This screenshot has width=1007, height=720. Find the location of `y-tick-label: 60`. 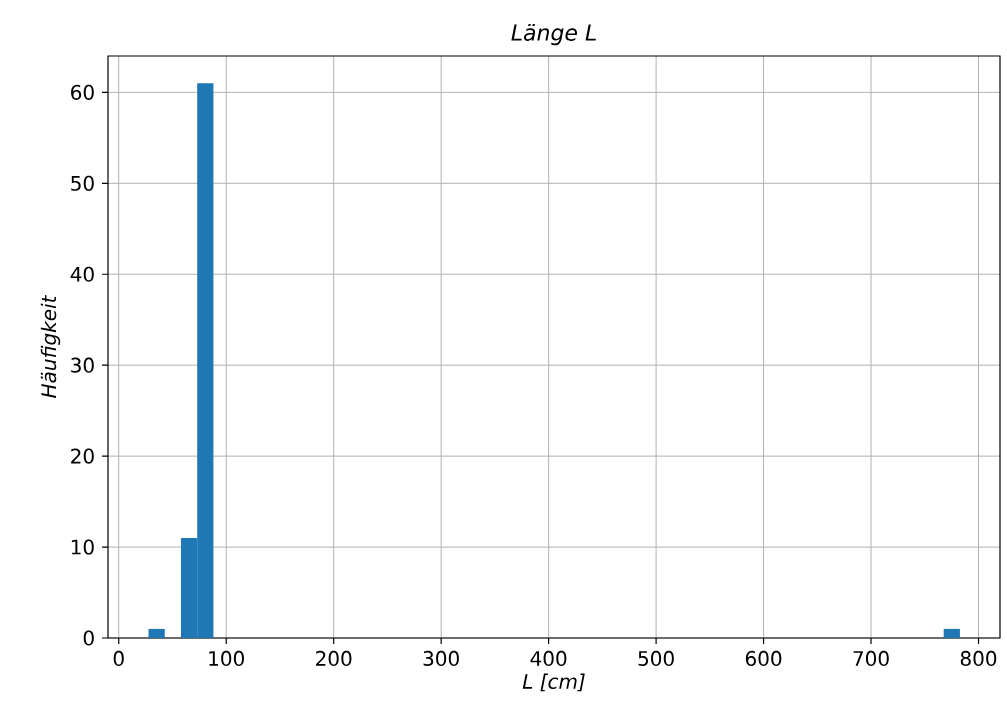

y-tick-label: 60 is located at coordinates (82, 92).